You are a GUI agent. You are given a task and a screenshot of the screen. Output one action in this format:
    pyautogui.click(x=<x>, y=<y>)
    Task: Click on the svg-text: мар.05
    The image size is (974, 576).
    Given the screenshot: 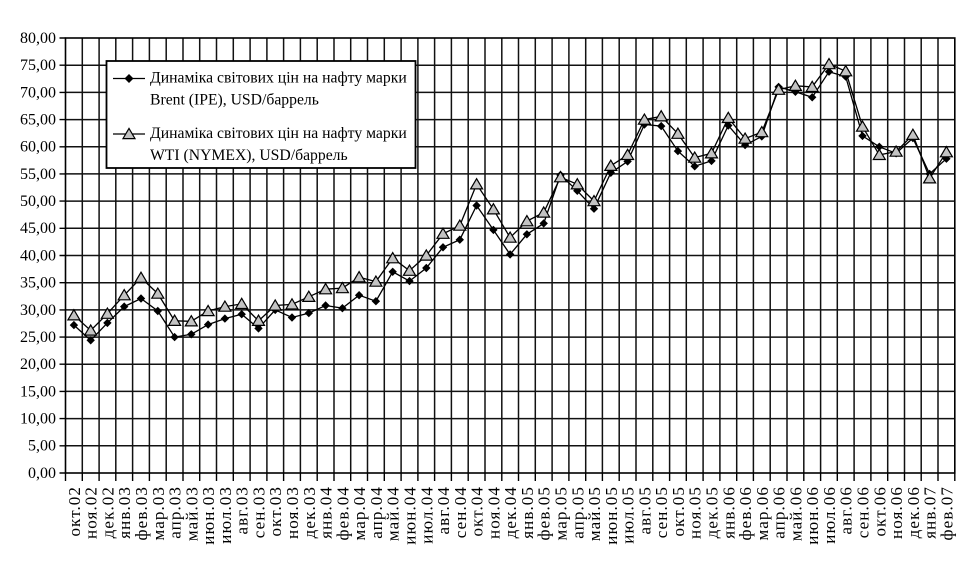 What is the action you would take?
    pyautogui.click(x=561, y=513)
    